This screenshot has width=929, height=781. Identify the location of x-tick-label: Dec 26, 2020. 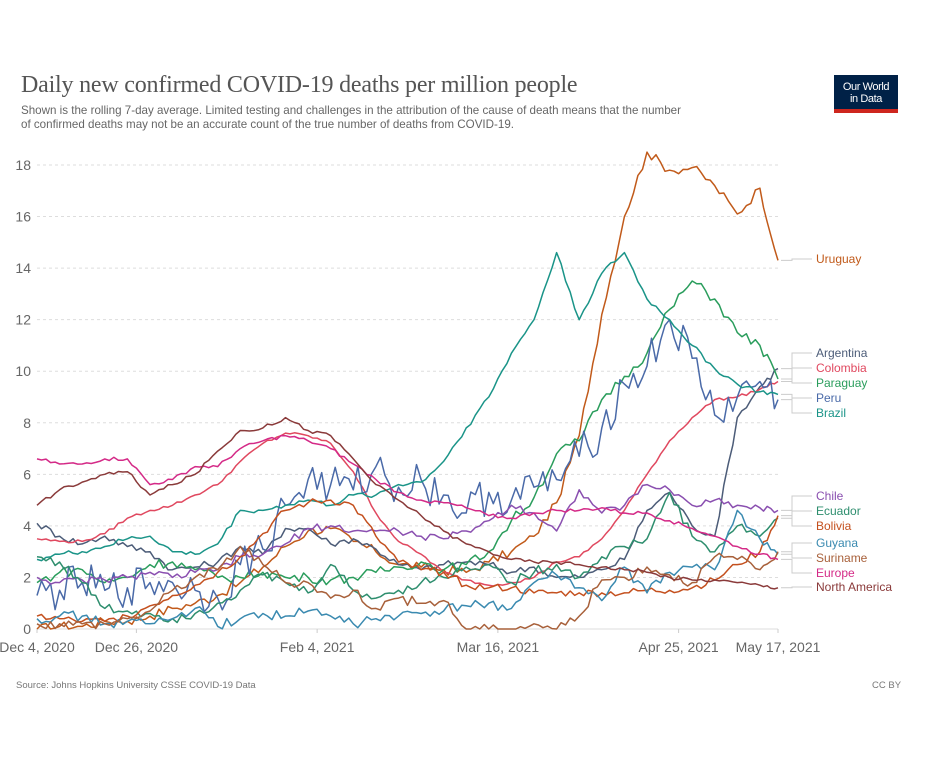
(136, 647).